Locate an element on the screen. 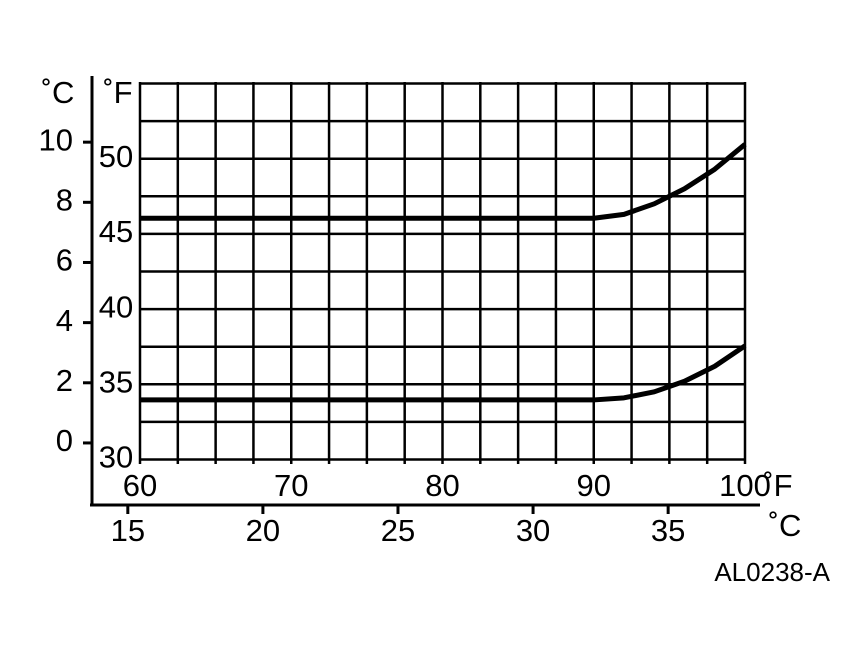 The height and width of the screenshot is (662, 867). x2-tick-label: 25 is located at coordinates (398, 530).